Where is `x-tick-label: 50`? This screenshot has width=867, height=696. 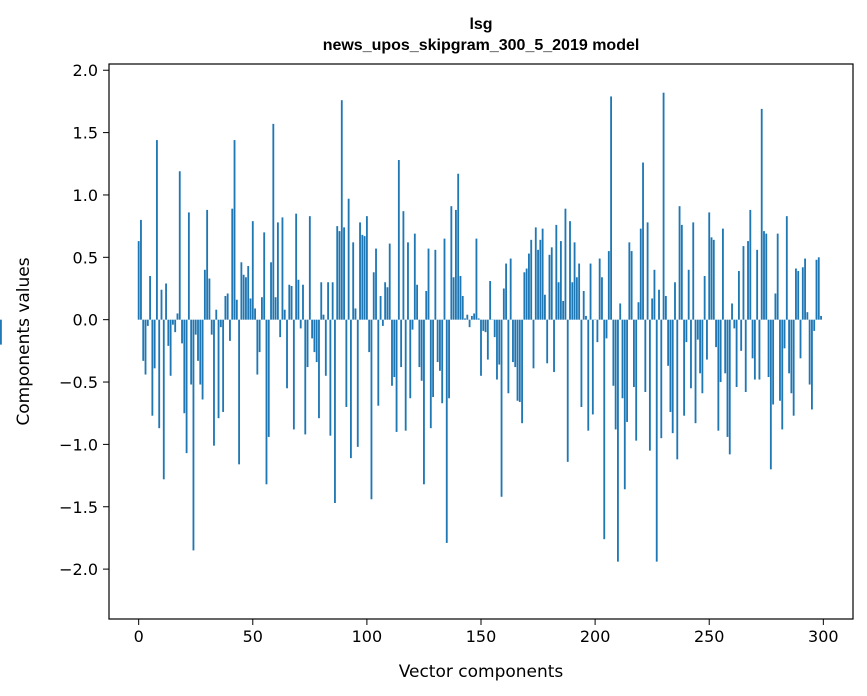 x-tick-label: 50 is located at coordinates (253, 636).